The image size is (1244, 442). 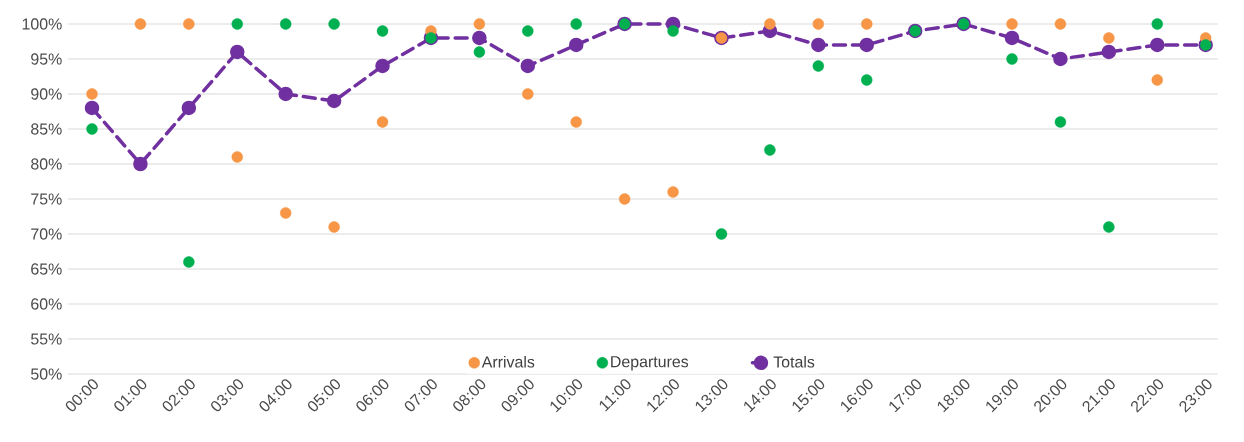 What do you see at coordinates (650, 363) in the screenshot?
I see `legend-label: Departures` at bounding box center [650, 363].